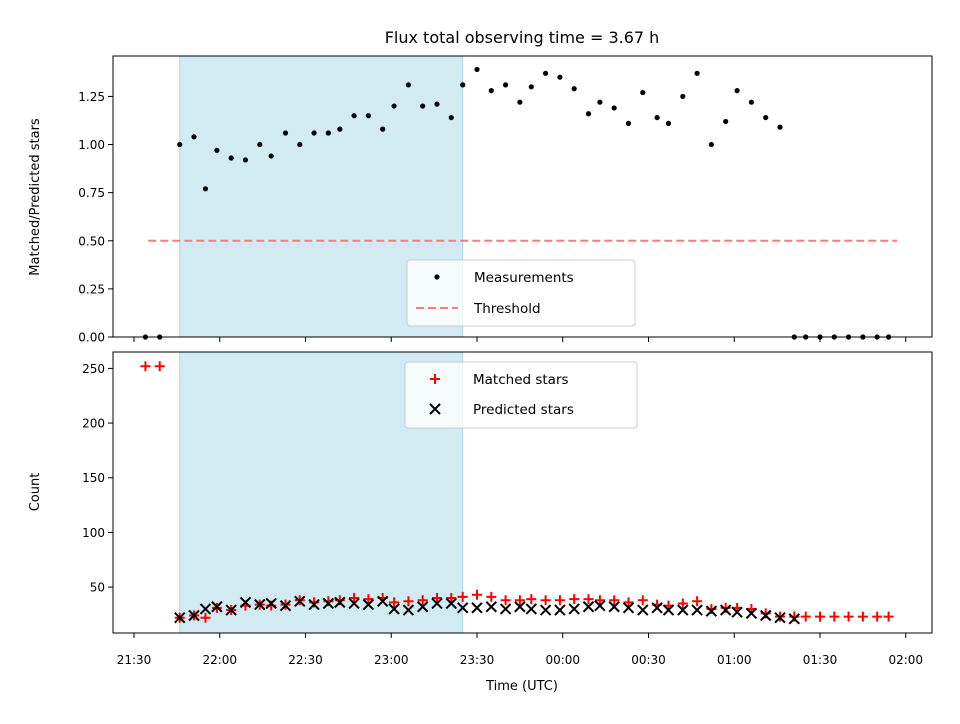 The height and width of the screenshot is (724, 960). Describe the element at coordinates (523, 410) in the screenshot. I see `legend-label-predicted: Predicted stars` at that location.